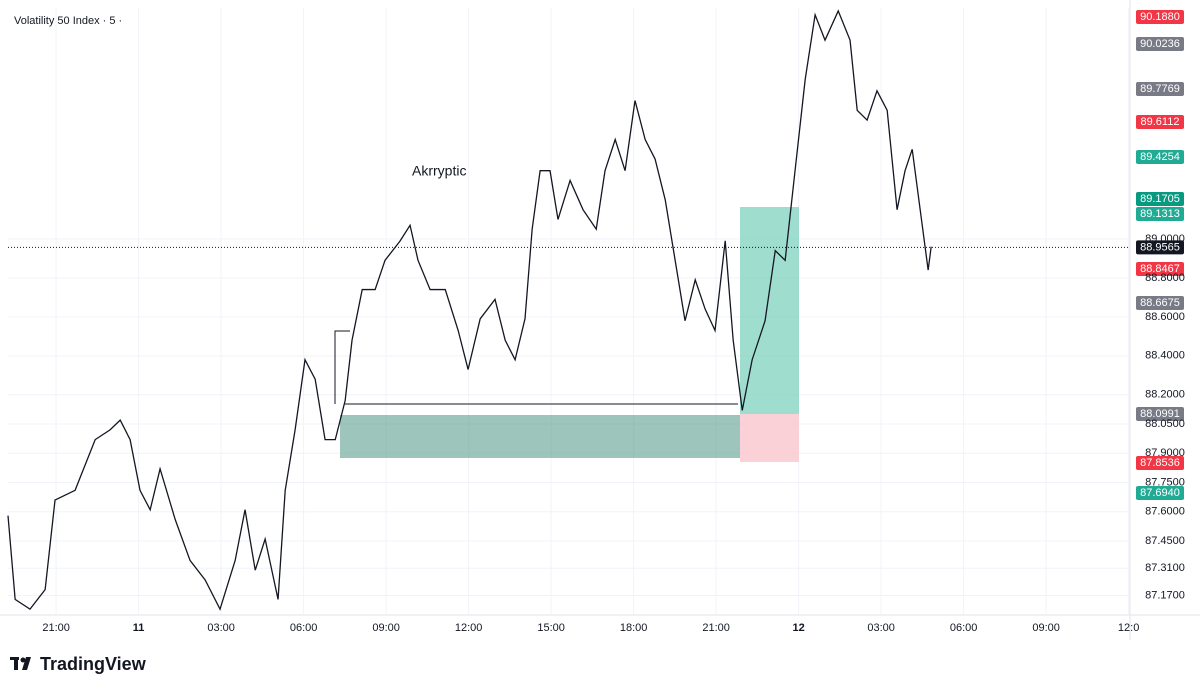 This screenshot has width=1200, height=691. I want to click on y-tick-label: 87.4500, so click(1165, 541).